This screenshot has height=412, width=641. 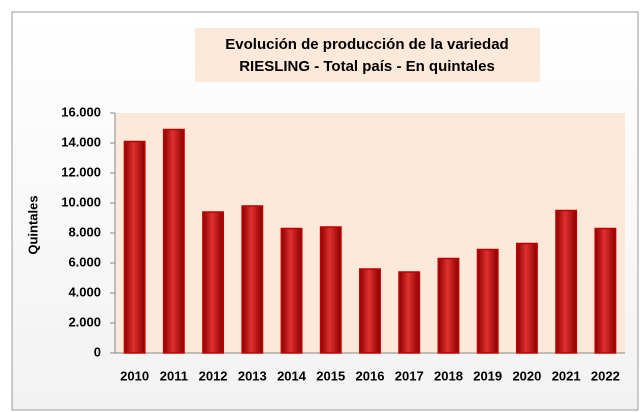 What do you see at coordinates (252, 375) in the screenshot?
I see `x-tick-label: 2013` at bounding box center [252, 375].